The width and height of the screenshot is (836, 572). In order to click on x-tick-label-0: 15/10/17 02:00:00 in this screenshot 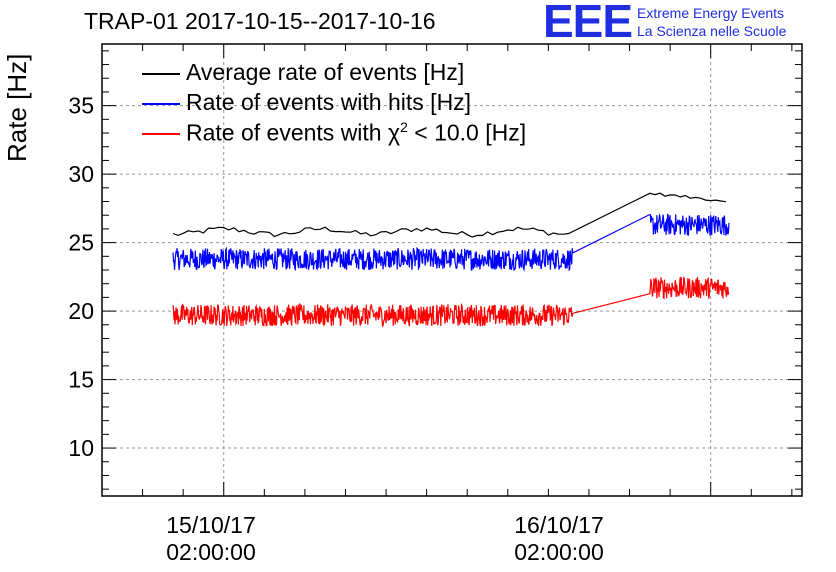, I will do `click(211, 539)`.